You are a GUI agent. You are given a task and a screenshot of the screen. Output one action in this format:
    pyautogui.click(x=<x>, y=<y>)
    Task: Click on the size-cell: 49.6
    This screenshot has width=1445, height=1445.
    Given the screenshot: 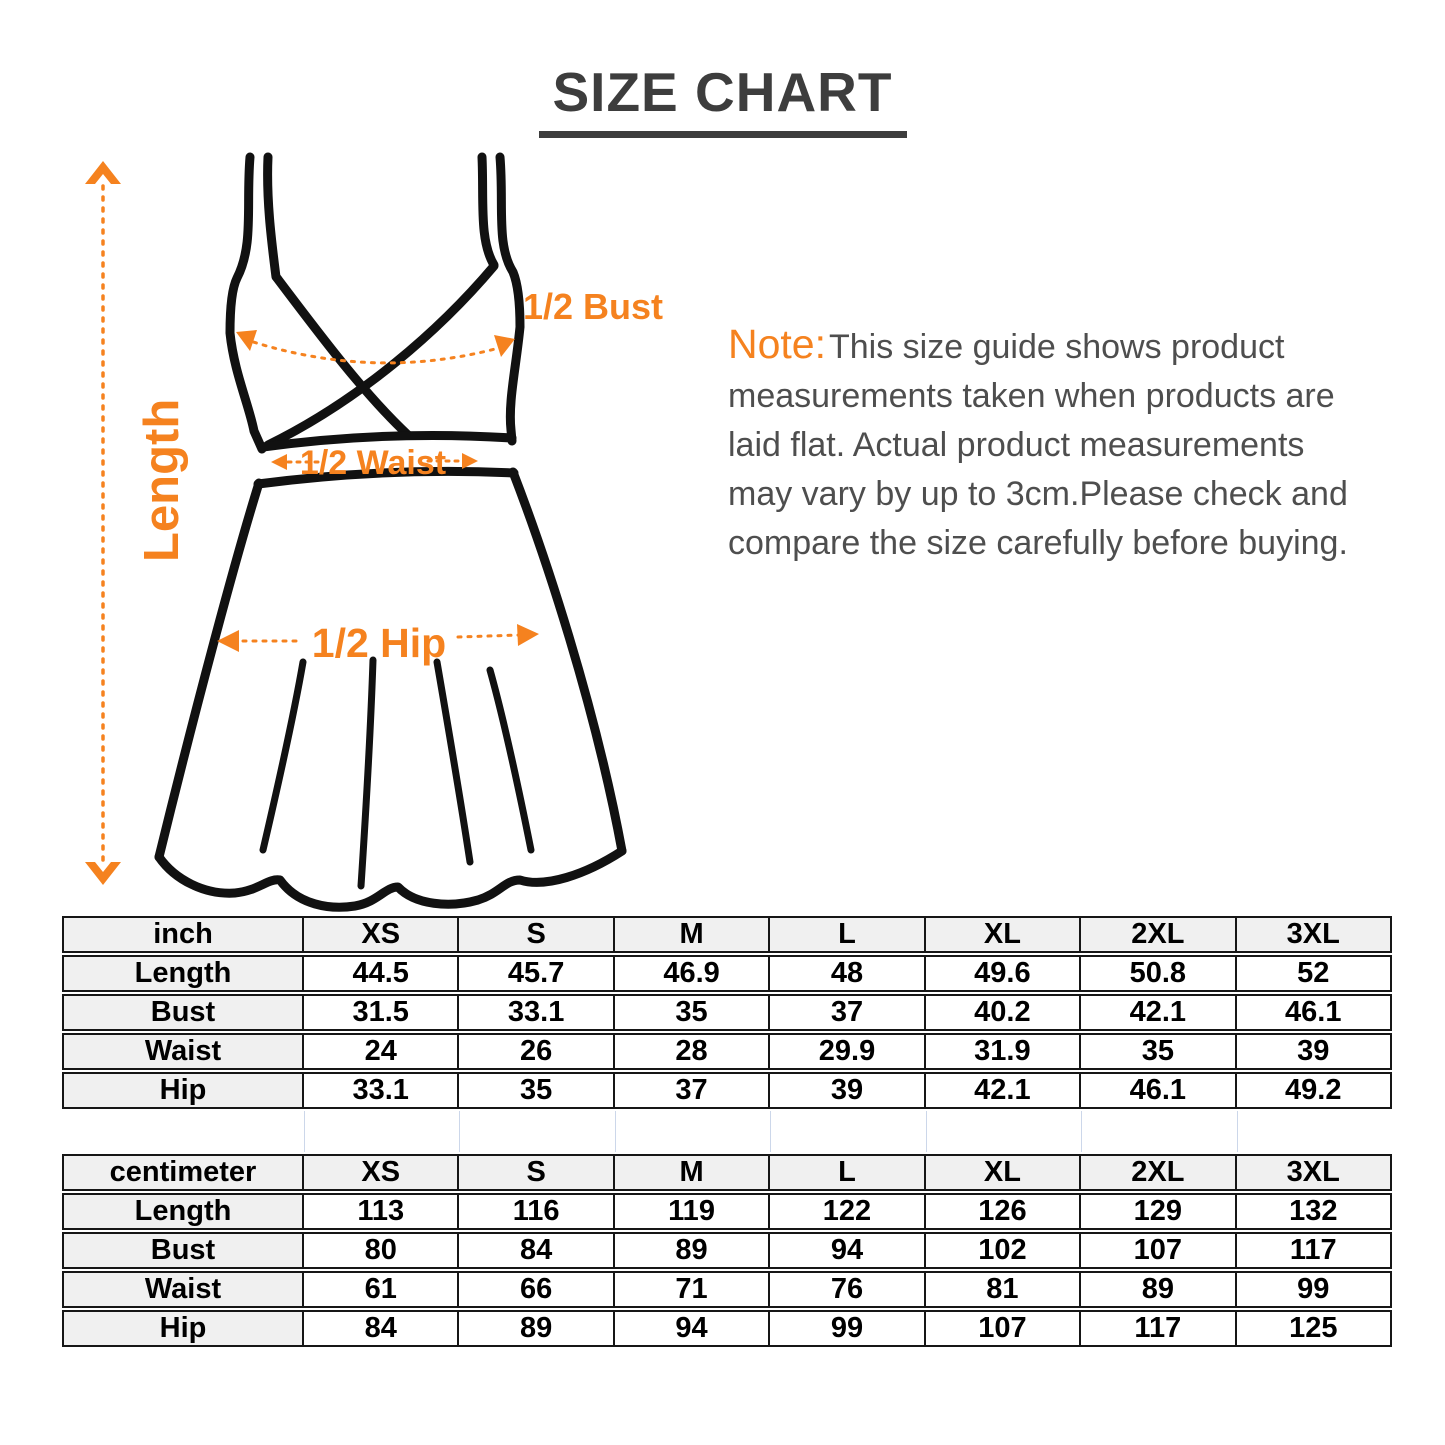 What is the action you would take?
    pyautogui.click(x=1003, y=973)
    